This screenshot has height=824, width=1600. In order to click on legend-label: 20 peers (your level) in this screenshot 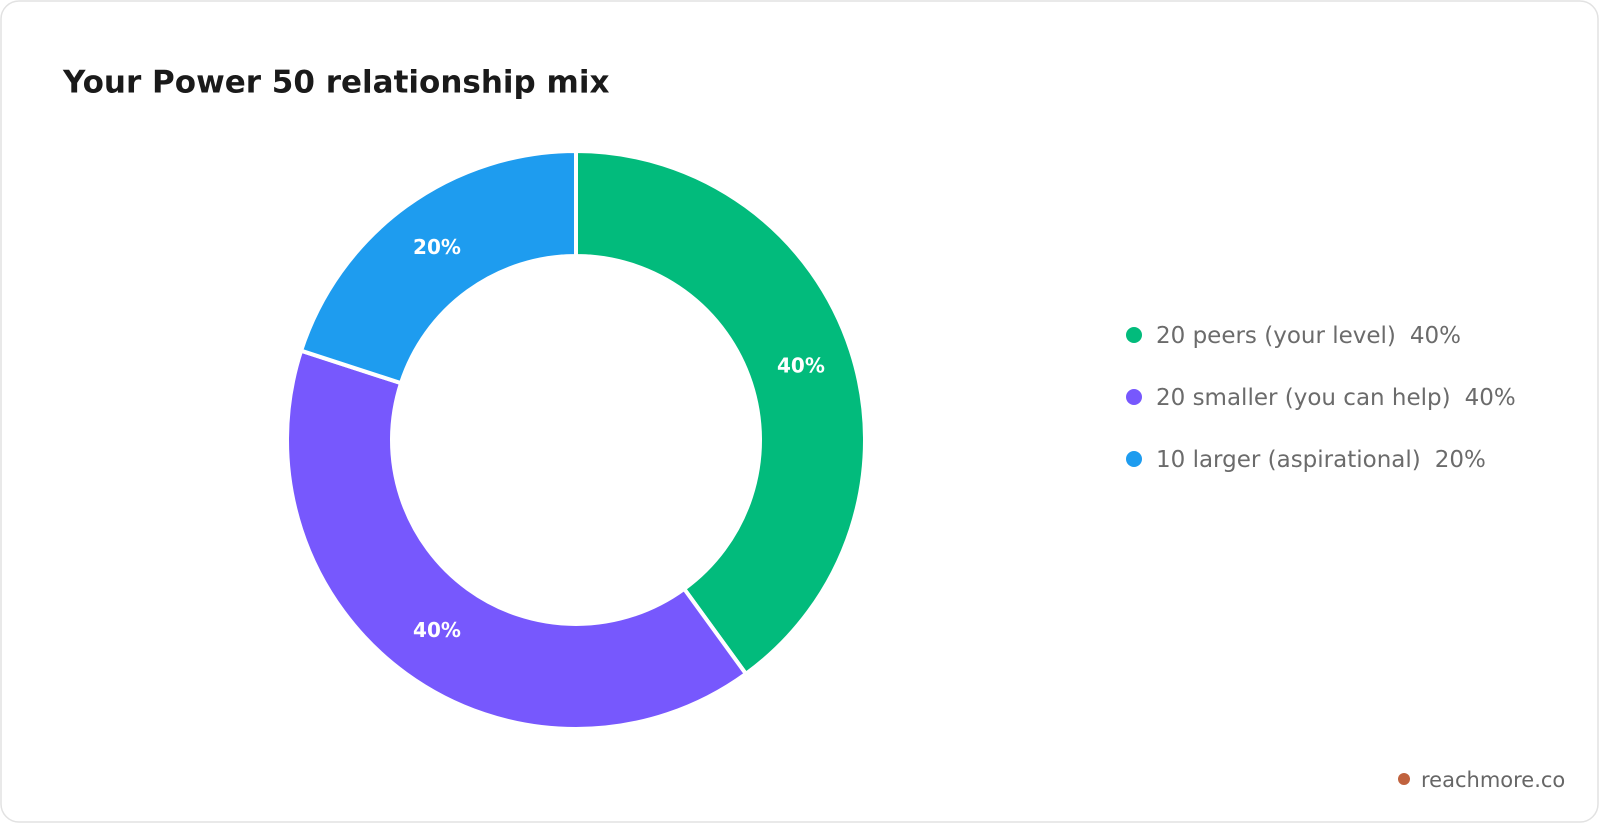, I will do `click(1276, 336)`.